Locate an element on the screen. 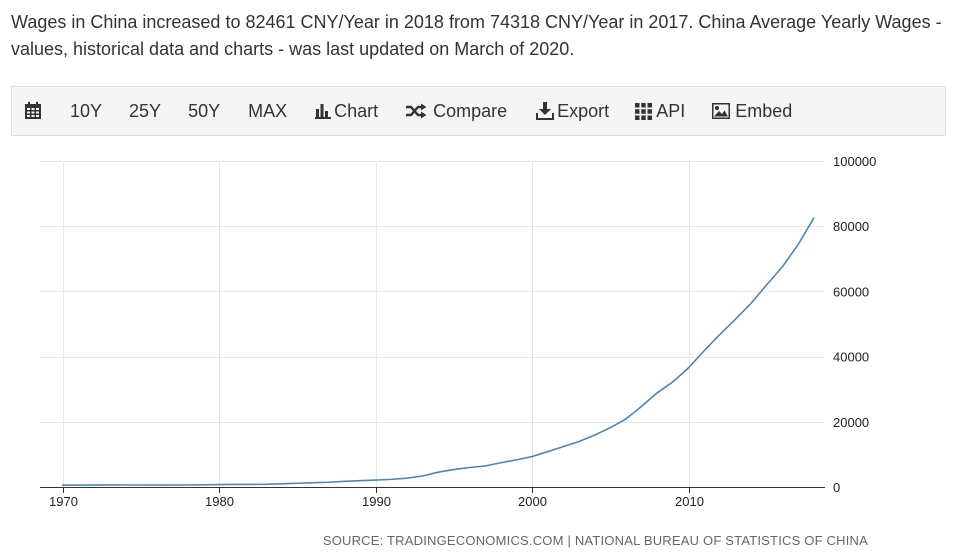 This screenshot has width=953, height=555. range-25y-button: 25Y is located at coordinates (145, 110).